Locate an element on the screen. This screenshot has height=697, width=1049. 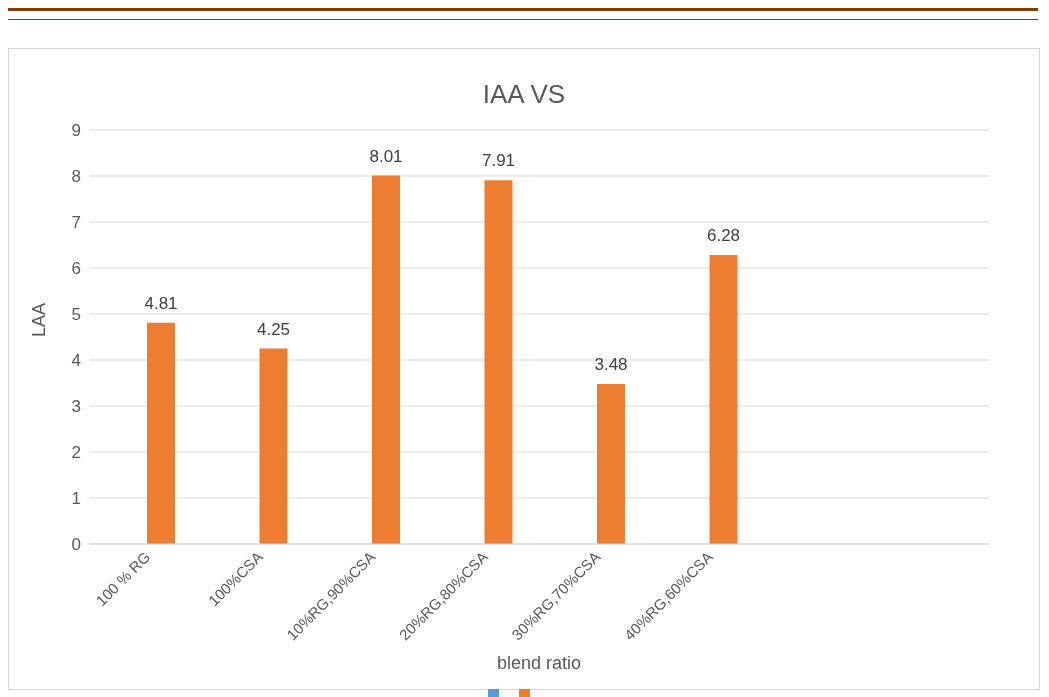
data-label: 3.48 is located at coordinates (611, 364).